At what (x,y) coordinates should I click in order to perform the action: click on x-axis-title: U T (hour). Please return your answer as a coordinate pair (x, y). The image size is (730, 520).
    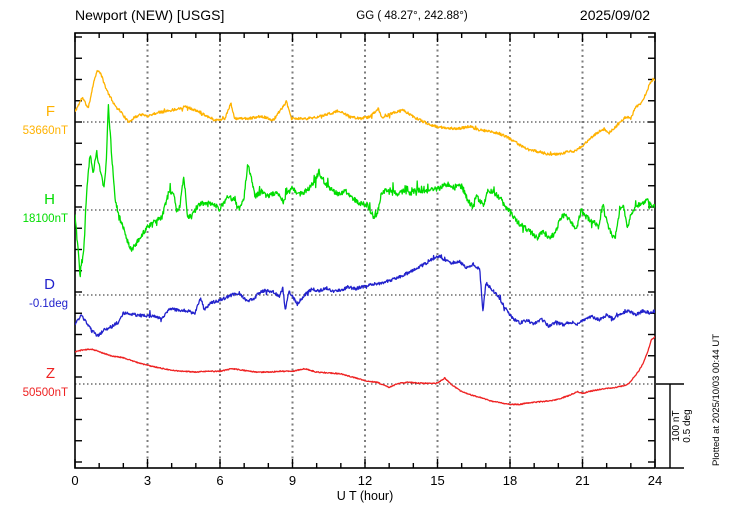
    Looking at the image, I should click on (365, 496).